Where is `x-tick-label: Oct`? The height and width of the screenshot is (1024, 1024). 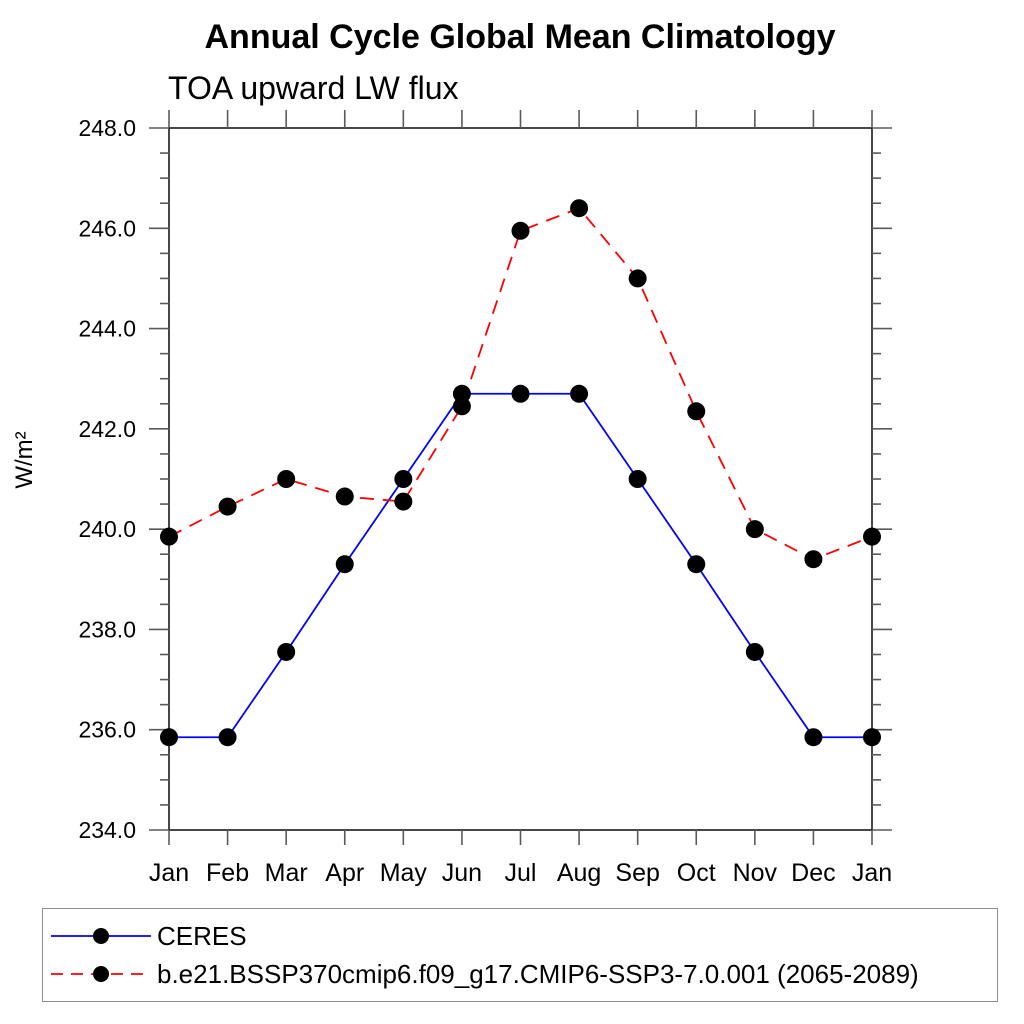
x-tick-label: Oct is located at coordinates (696, 873).